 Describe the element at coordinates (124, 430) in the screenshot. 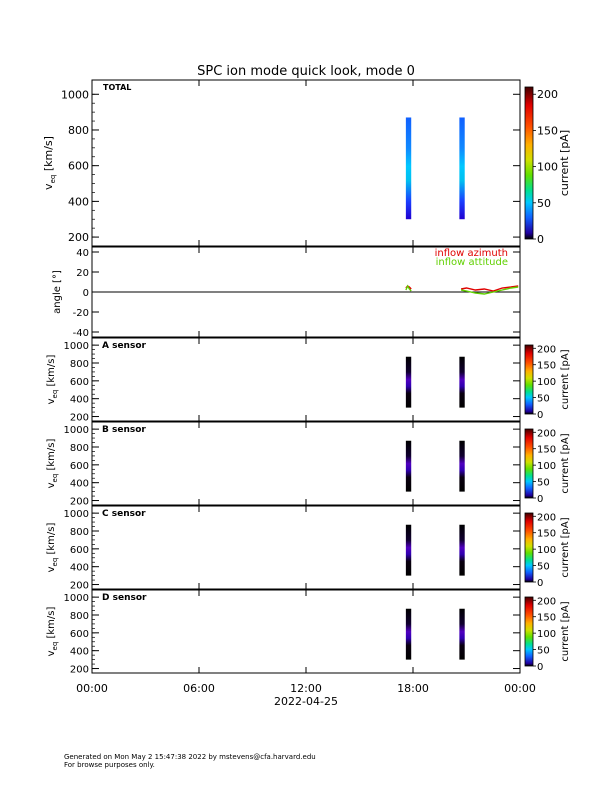

I see `panel-label: B sensor` at that location.